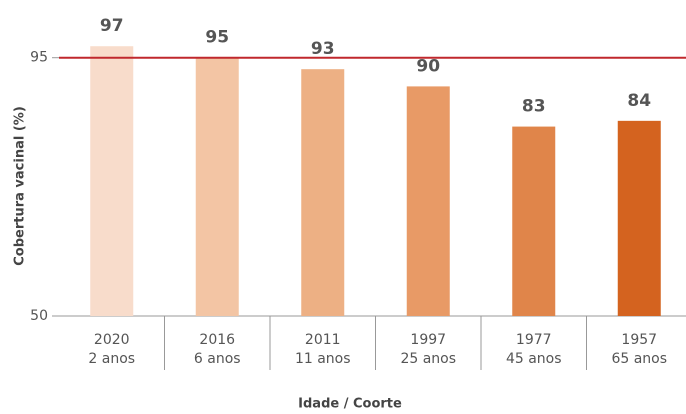 This screenshot has height=414, width=686. Describe the element at coordinates (534, 359) in the screenshot. I see `x-tick-sublabel: 45 anos` at that location.